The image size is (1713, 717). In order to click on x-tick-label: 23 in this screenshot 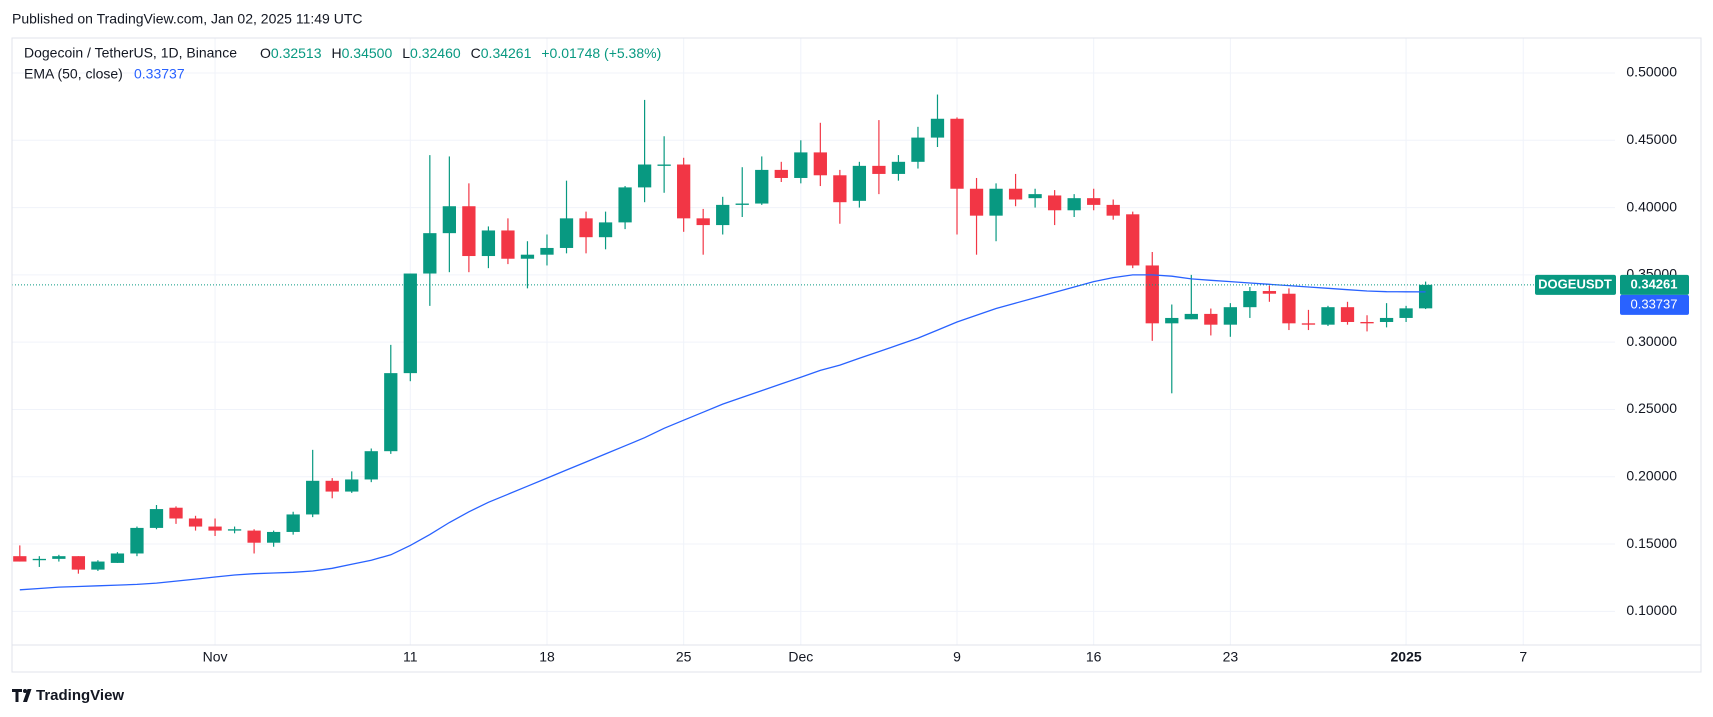, I will do `click(1231, 657)`.